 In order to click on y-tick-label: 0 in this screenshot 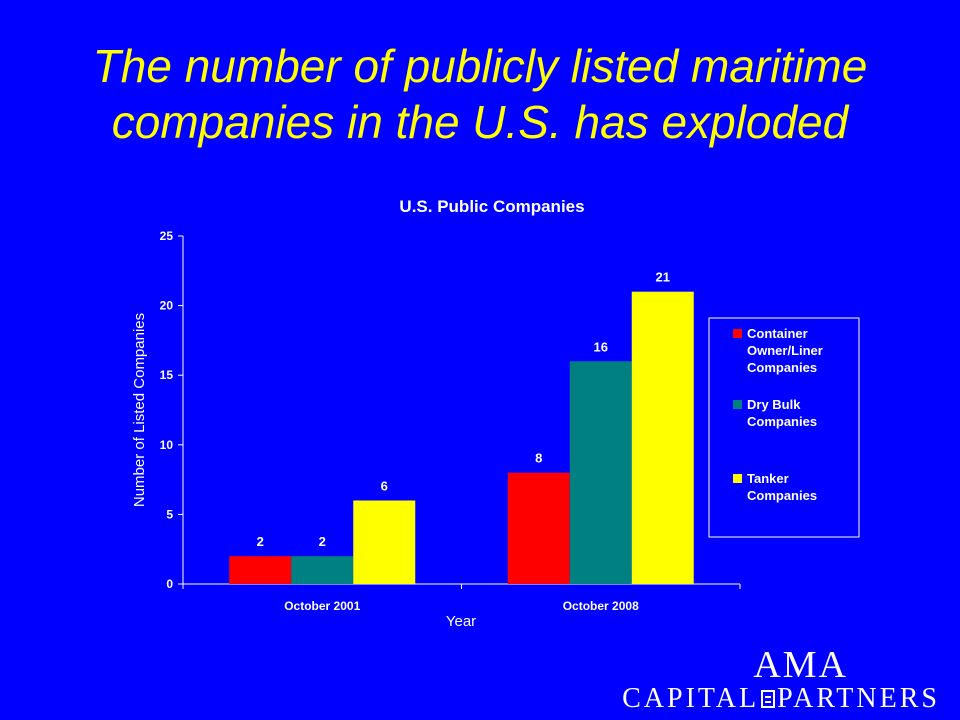, I will do `click(169, 584)`.